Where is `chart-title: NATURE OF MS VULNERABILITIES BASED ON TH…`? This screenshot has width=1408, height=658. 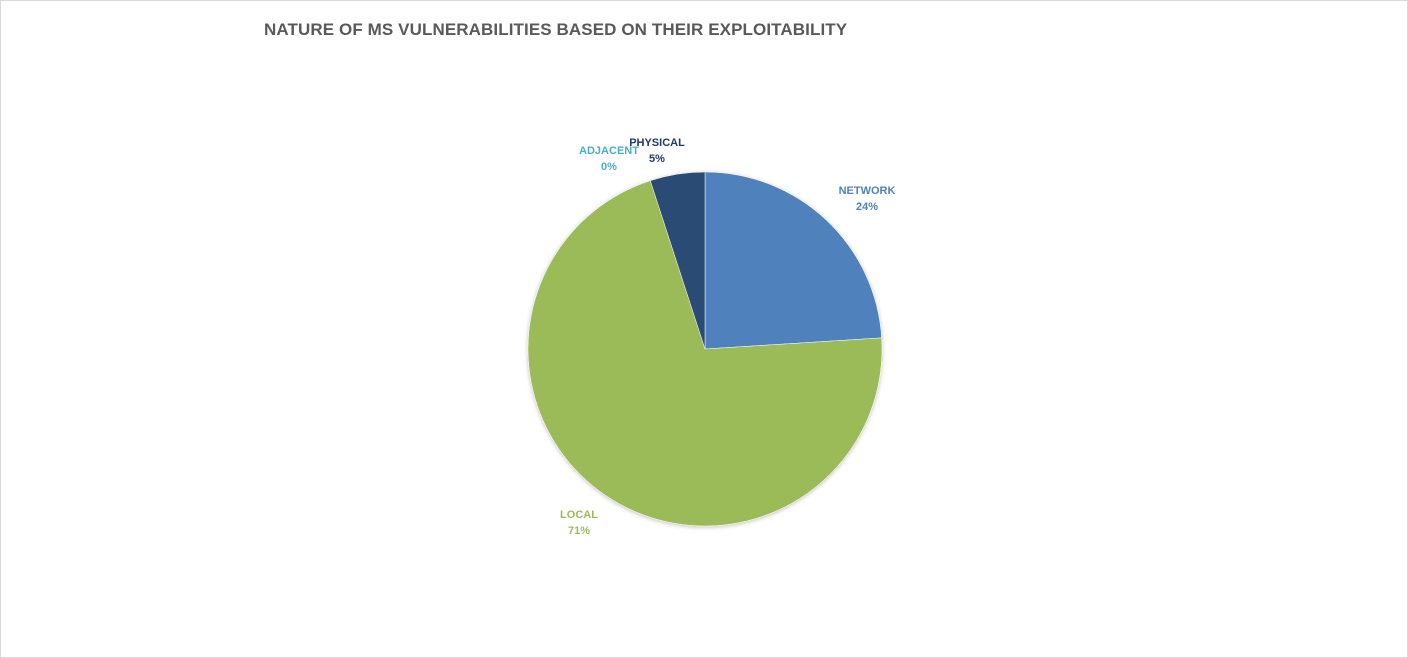
chart-title: NATURE OF MS VULNERABILITIES BASED ON TH… is located at coordinates (556, 29).